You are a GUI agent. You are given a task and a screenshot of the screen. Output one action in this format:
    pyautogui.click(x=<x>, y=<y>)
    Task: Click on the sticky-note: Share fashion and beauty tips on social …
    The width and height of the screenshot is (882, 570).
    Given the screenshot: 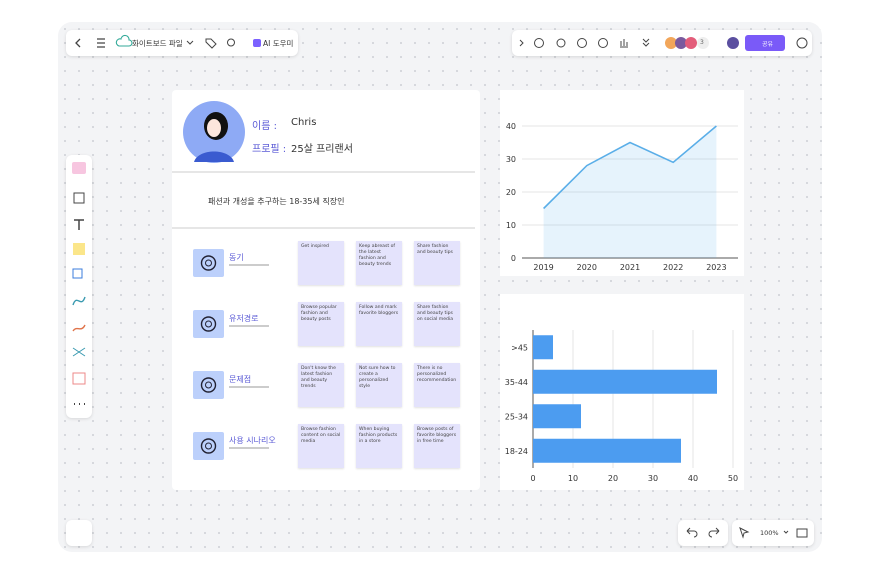 What is the action you would take?
    pyautogui.click(x=437, y=324)
    